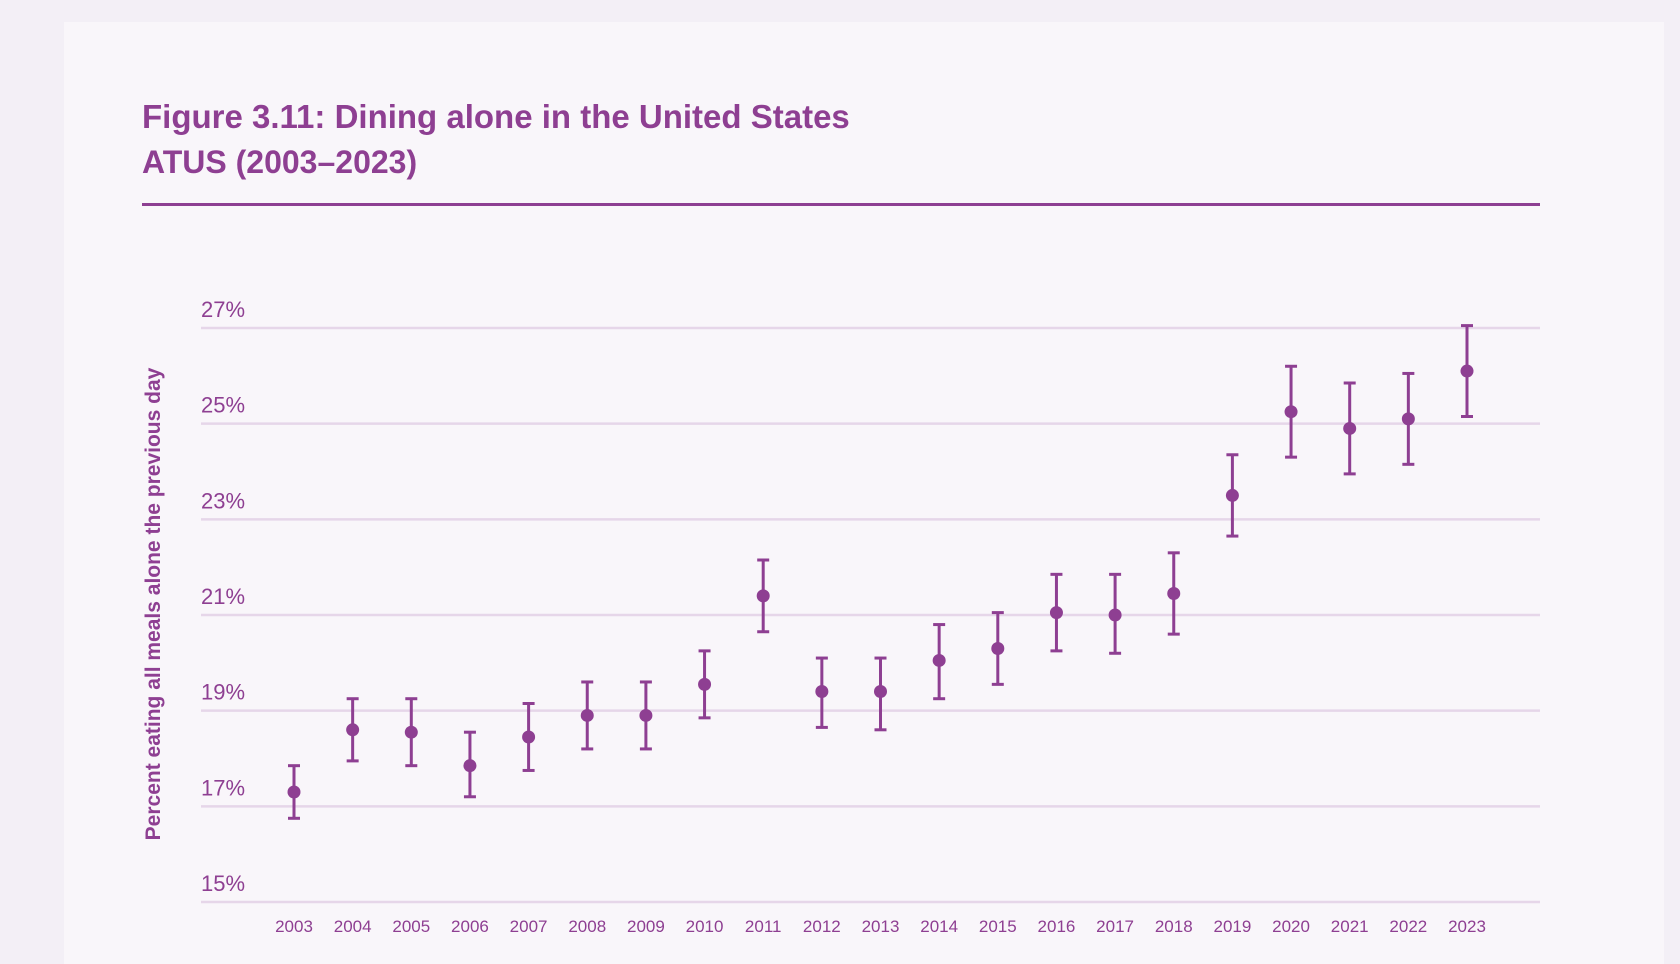 This screenshot has width=1680, height=964. I want to click on y-tick-label: 23%, so click(223, 500).